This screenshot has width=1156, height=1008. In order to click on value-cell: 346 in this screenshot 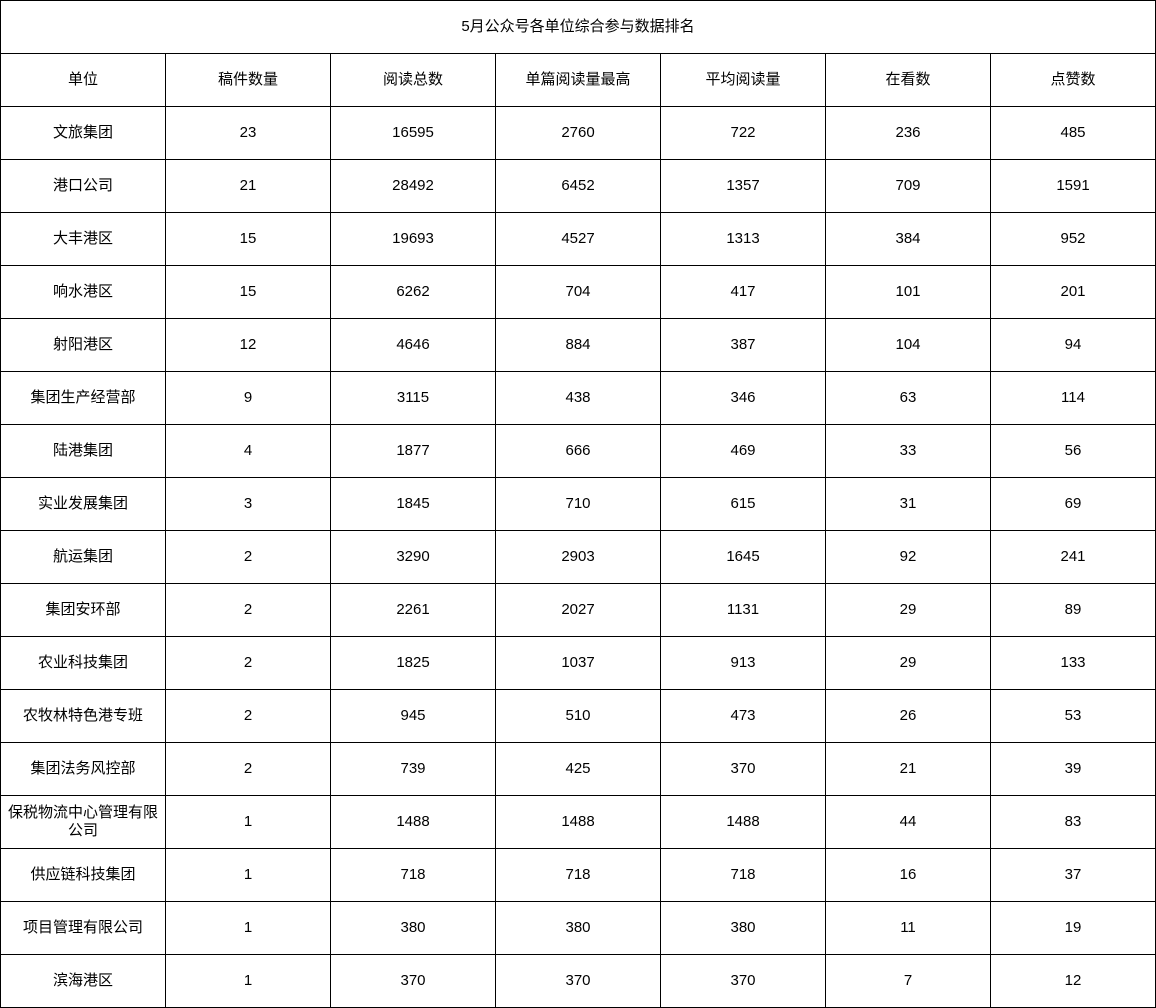, I will do `click(743, 398)`.